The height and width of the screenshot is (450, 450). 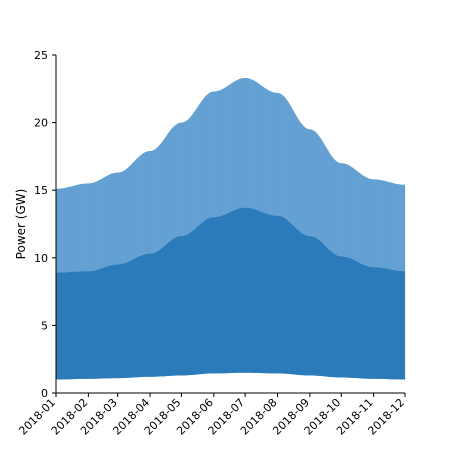 What do you see at coordinates (45, 224) in the screenshot?
I see `y-ticks: 0 5 10 15 20 25` at bounding box center [45, 224].